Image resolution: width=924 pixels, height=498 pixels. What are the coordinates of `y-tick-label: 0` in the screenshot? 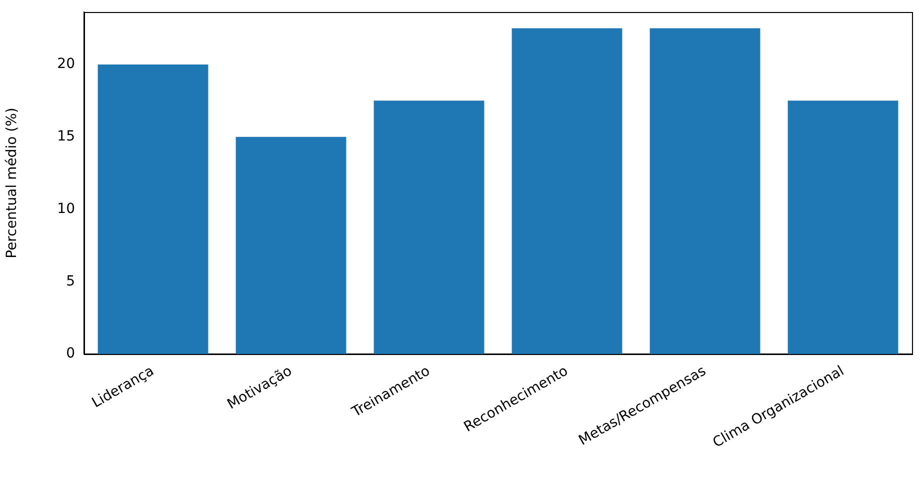 It's located at (70, 354).